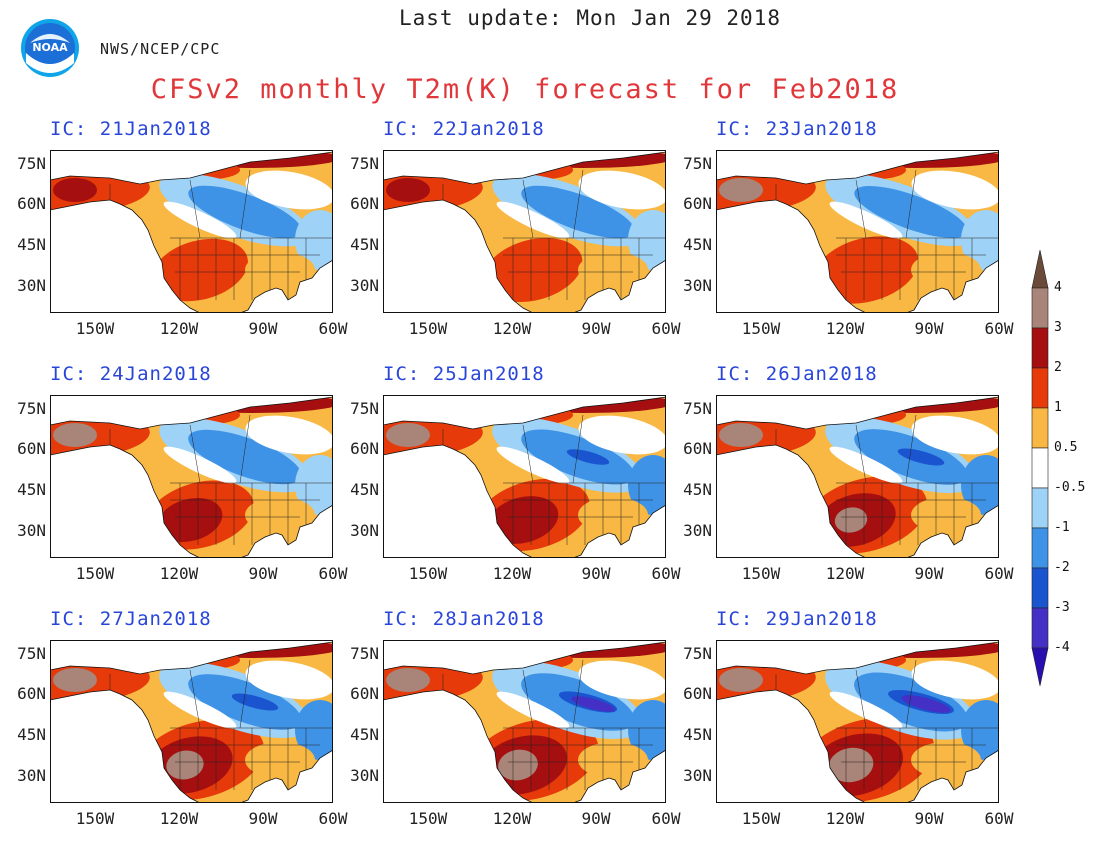 This screenshot has height=850, width=1100. What do you see at coordinates (464, 129) in the screenshot?
I see `panel-ic-label: IC: 22Jan2018` at bounding box center [464, 129].